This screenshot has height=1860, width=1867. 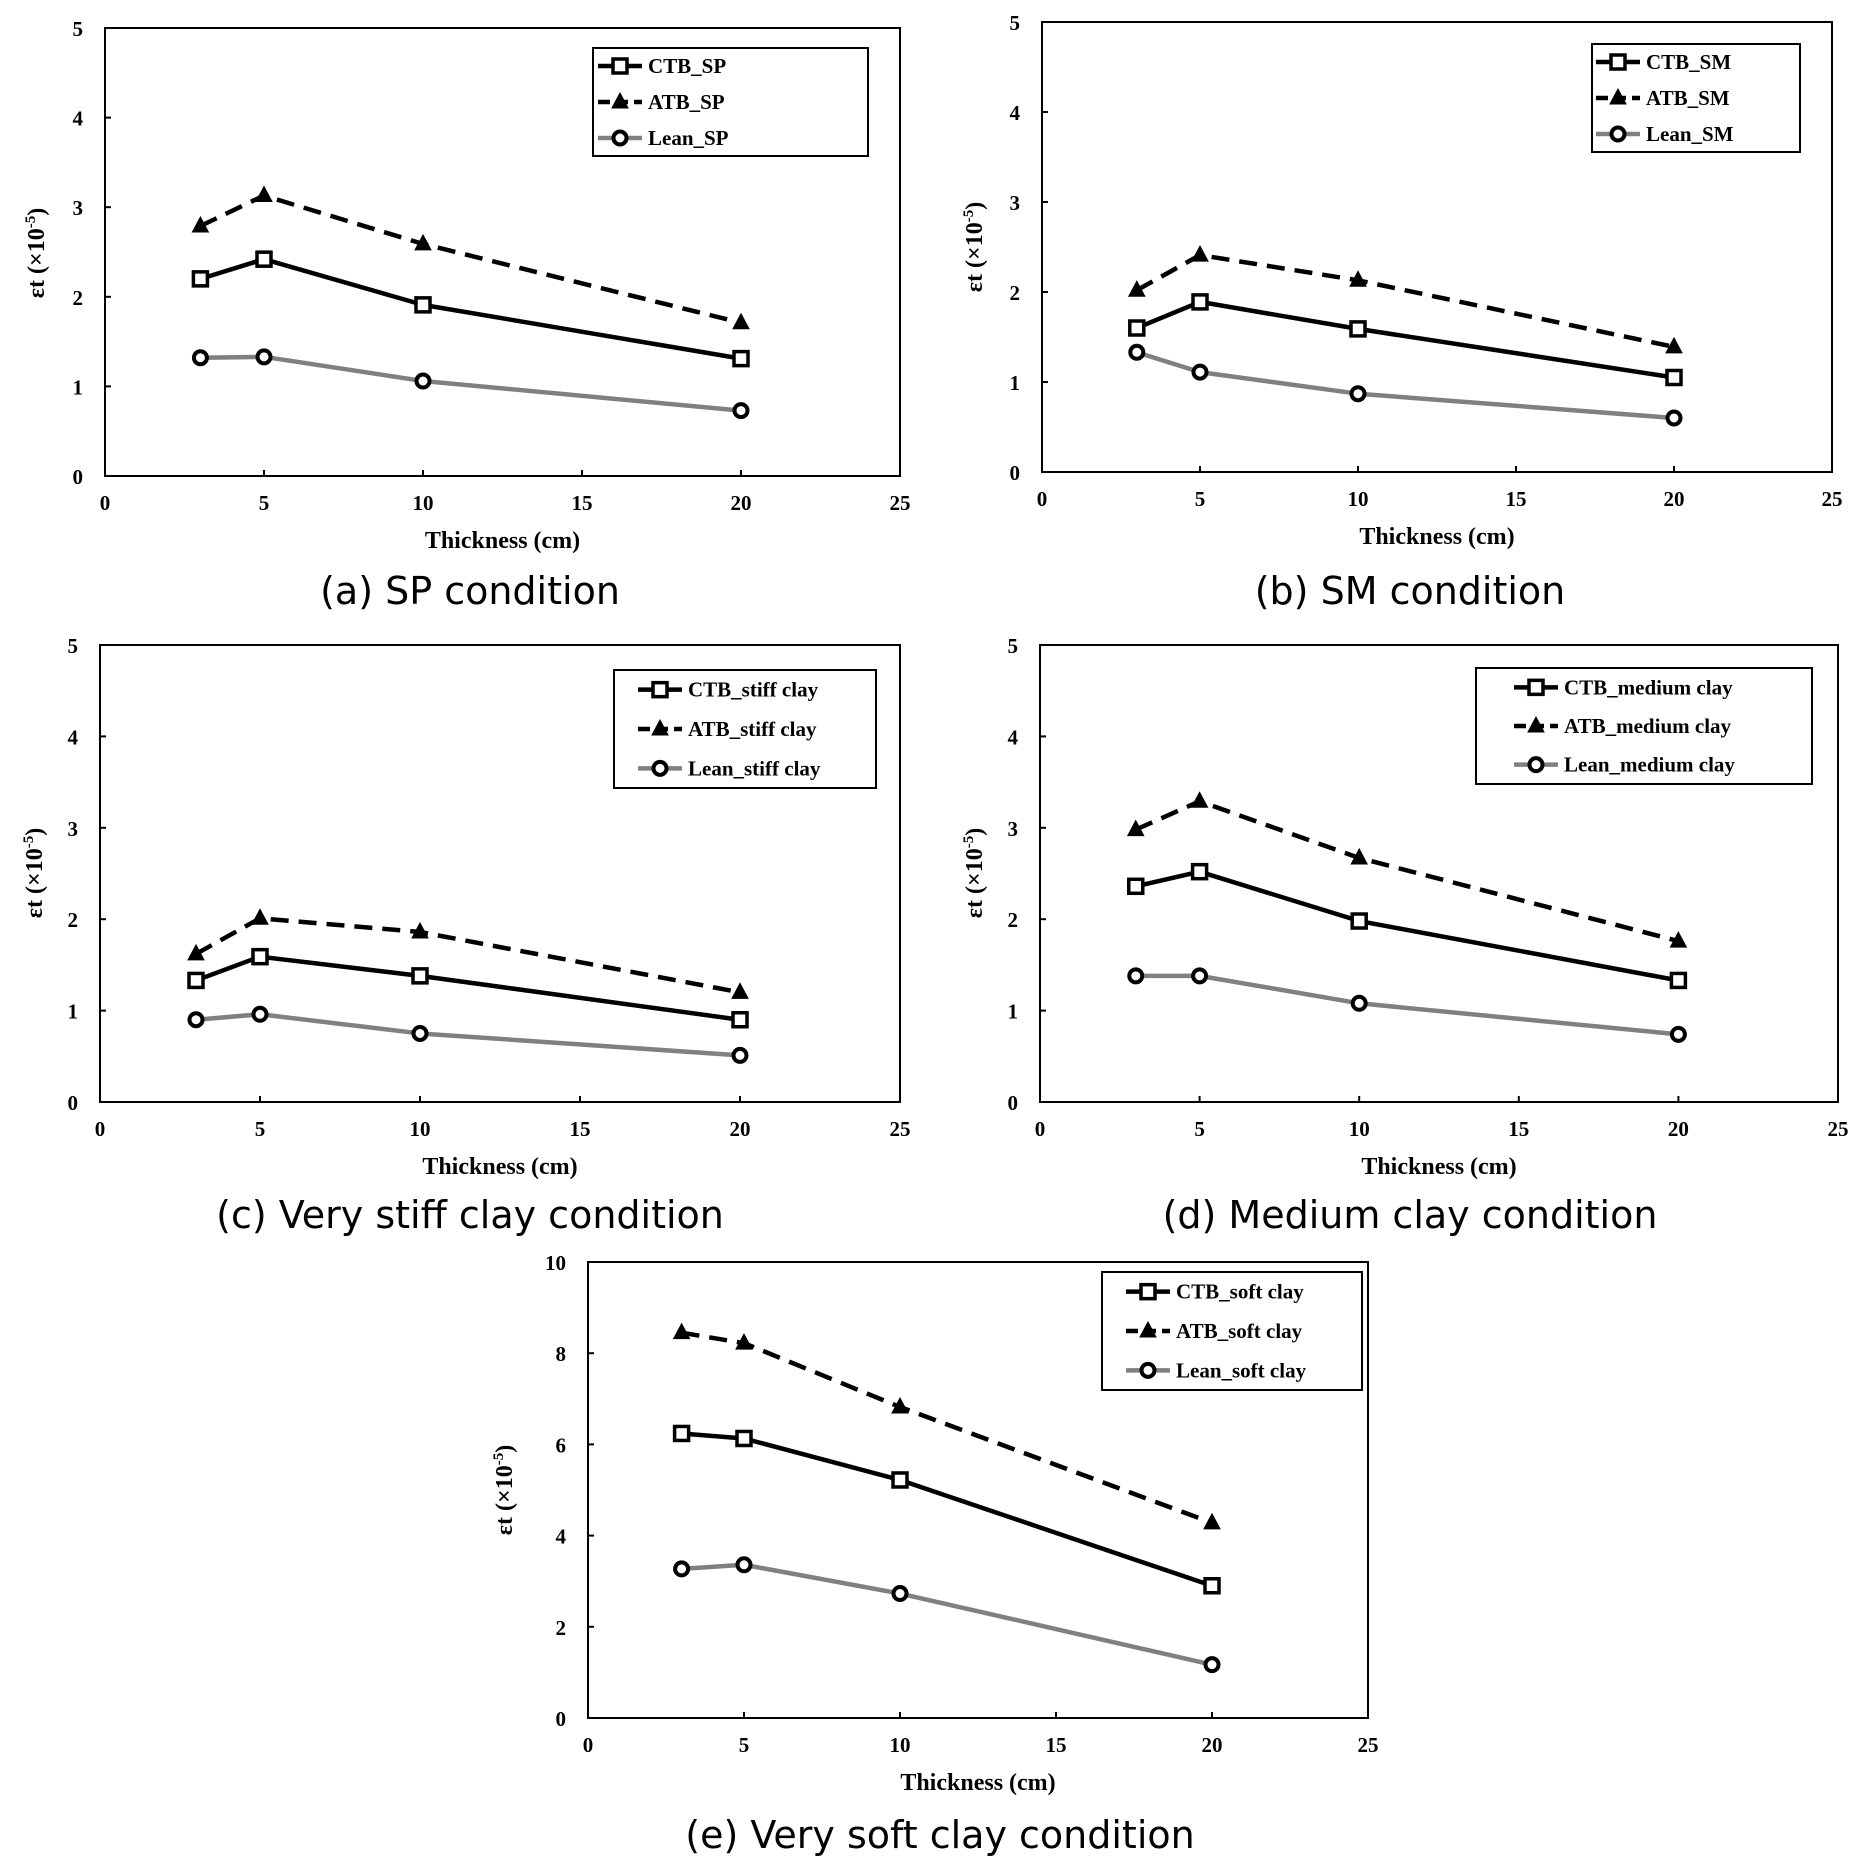 What do you see at coordinates (1648, 726) in the screenshot?
I see `legend-entry-label: ATB_medium clay` at bounding box center [1648, 726].